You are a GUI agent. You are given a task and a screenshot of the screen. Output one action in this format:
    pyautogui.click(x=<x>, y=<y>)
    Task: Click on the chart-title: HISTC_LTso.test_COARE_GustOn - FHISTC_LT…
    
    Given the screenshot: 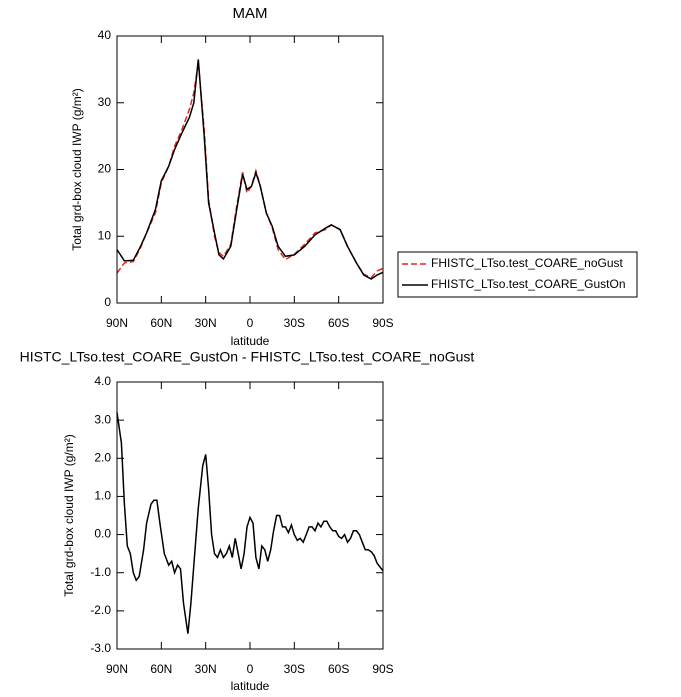 What is the action you would take?
    pyautogui.click(x=247, y=357)
    